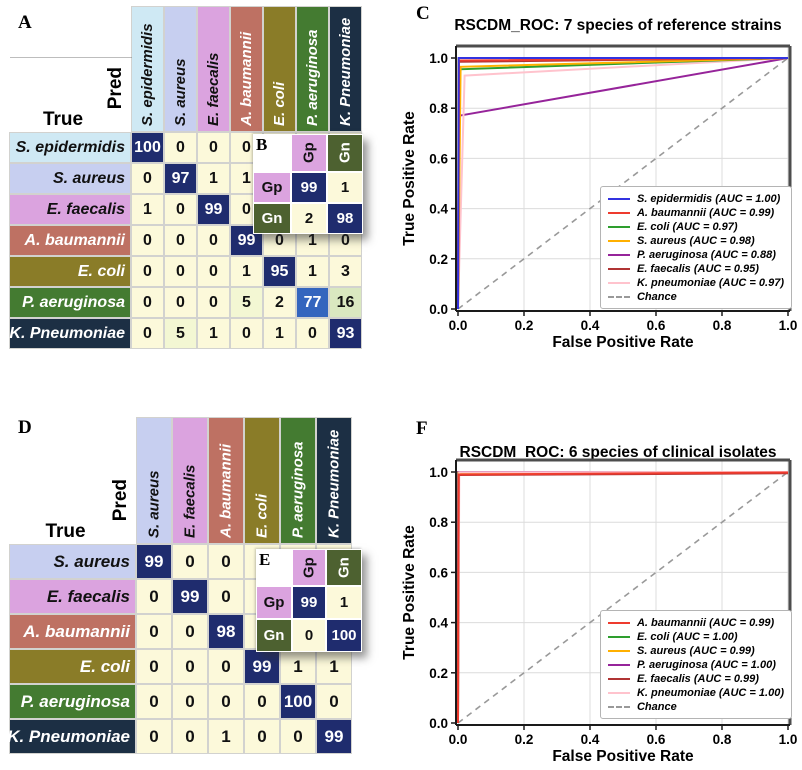 The image size is (802, 770). What do you see at coordinates (65, 531) in the screenshot?
I see `true-axis-label: True` at bounding box center [65, 531].